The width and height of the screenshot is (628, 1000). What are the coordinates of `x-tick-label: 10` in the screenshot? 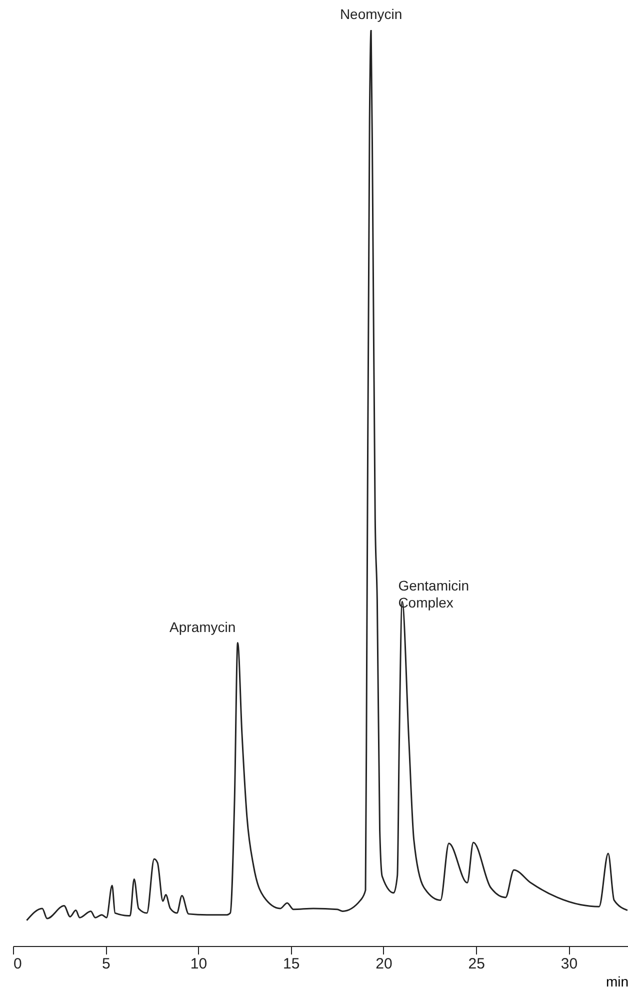 It's located at (199, 964).